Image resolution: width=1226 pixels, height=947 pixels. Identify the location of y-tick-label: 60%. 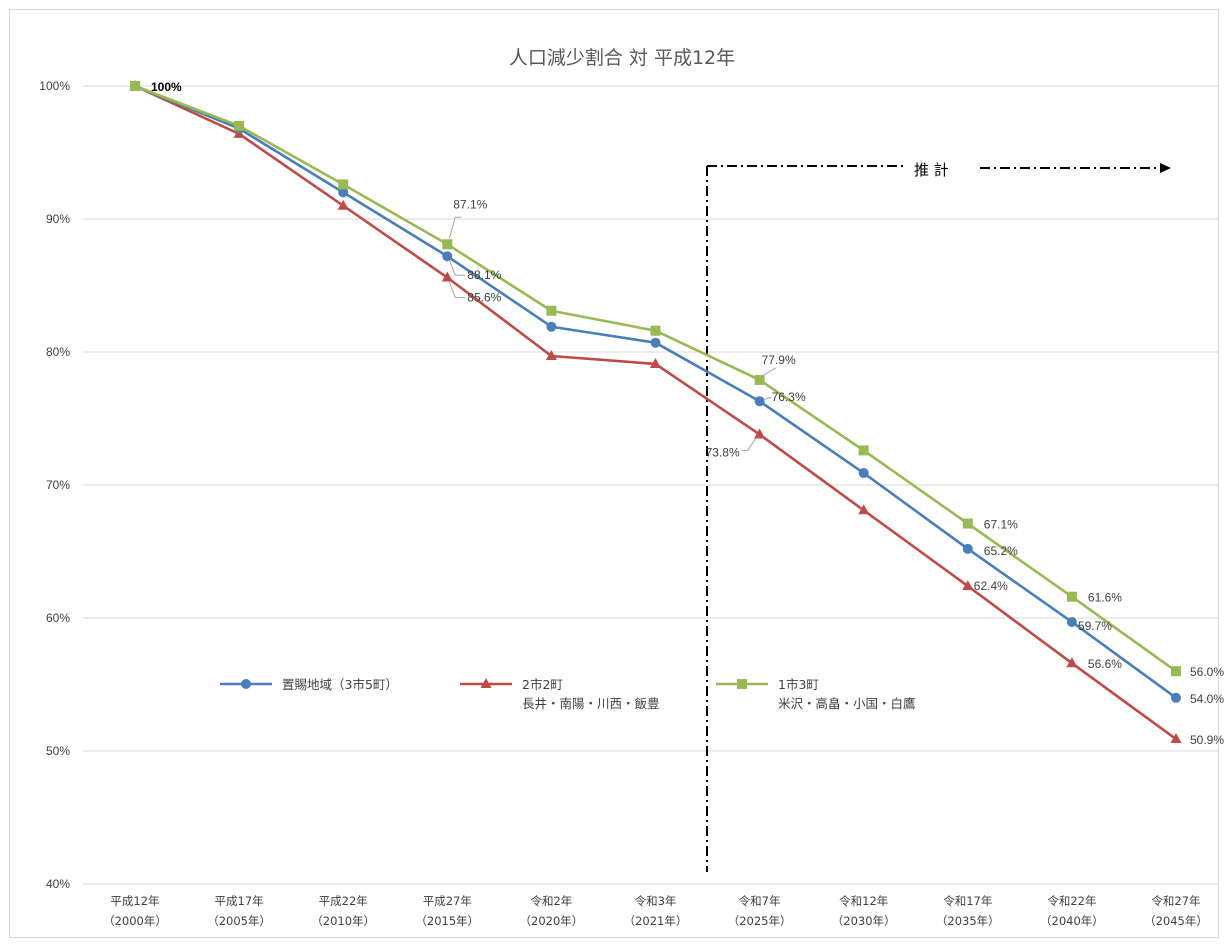
(58, 618).